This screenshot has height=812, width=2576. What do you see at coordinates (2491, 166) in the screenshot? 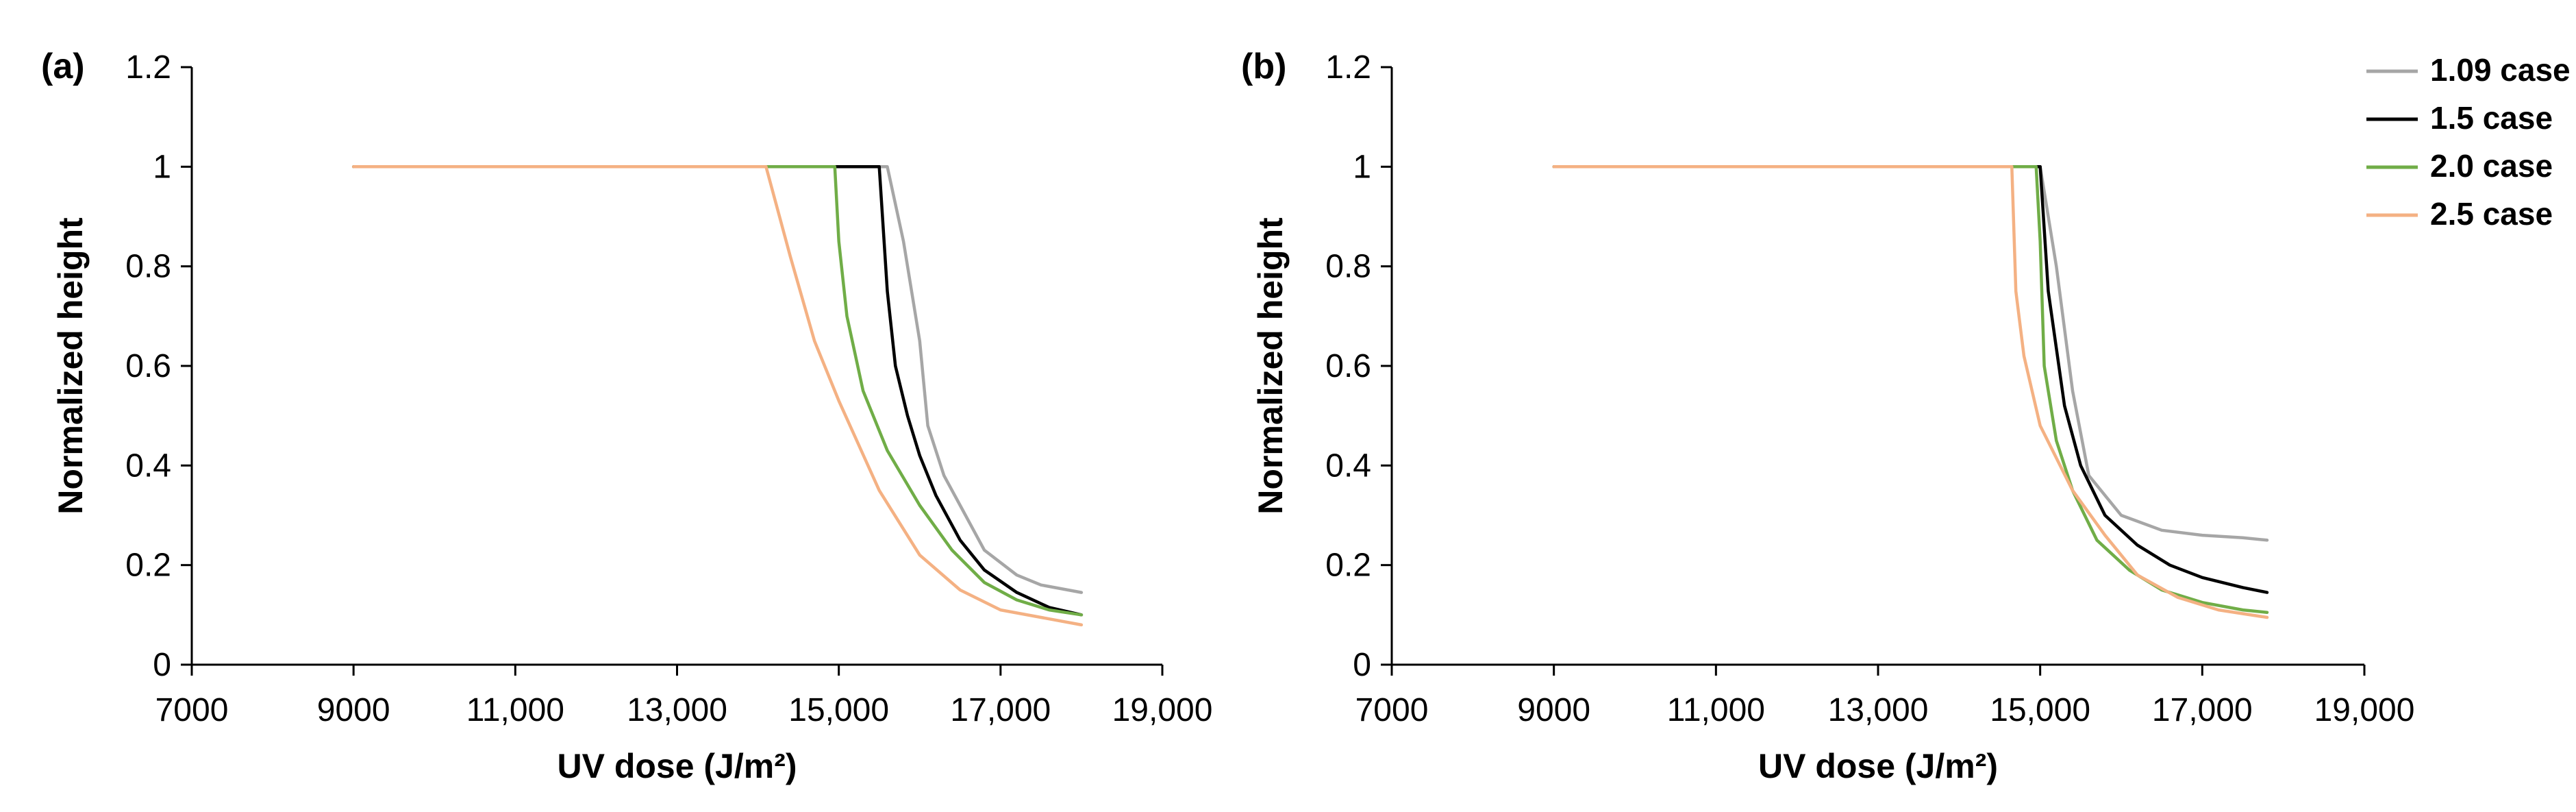
I see `legend-label: 2.0 case` at bounding box center [2491, 166].